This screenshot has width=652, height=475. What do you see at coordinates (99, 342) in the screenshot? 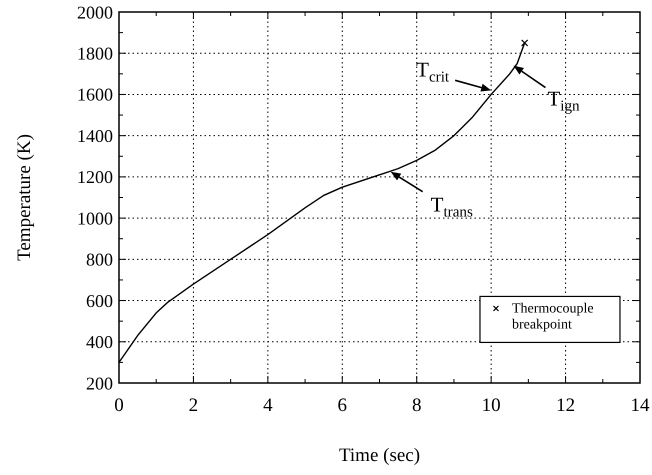
I see `y-tick-label: 400` at bounding box center [99, 342].